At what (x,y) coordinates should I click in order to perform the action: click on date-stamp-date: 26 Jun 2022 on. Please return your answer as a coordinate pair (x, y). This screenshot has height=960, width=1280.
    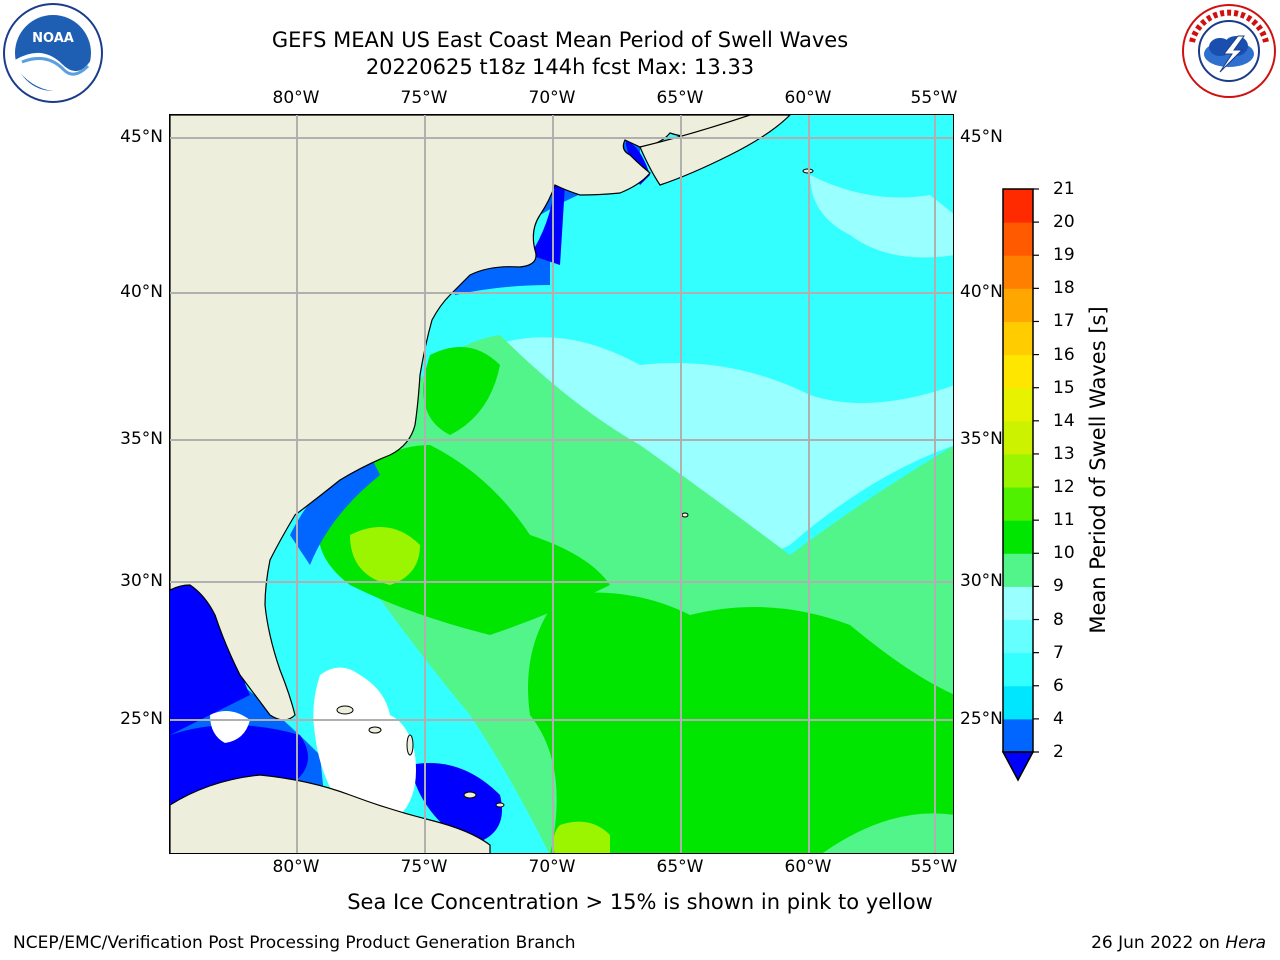
    Looking at the image, I should click on (1155, 943).